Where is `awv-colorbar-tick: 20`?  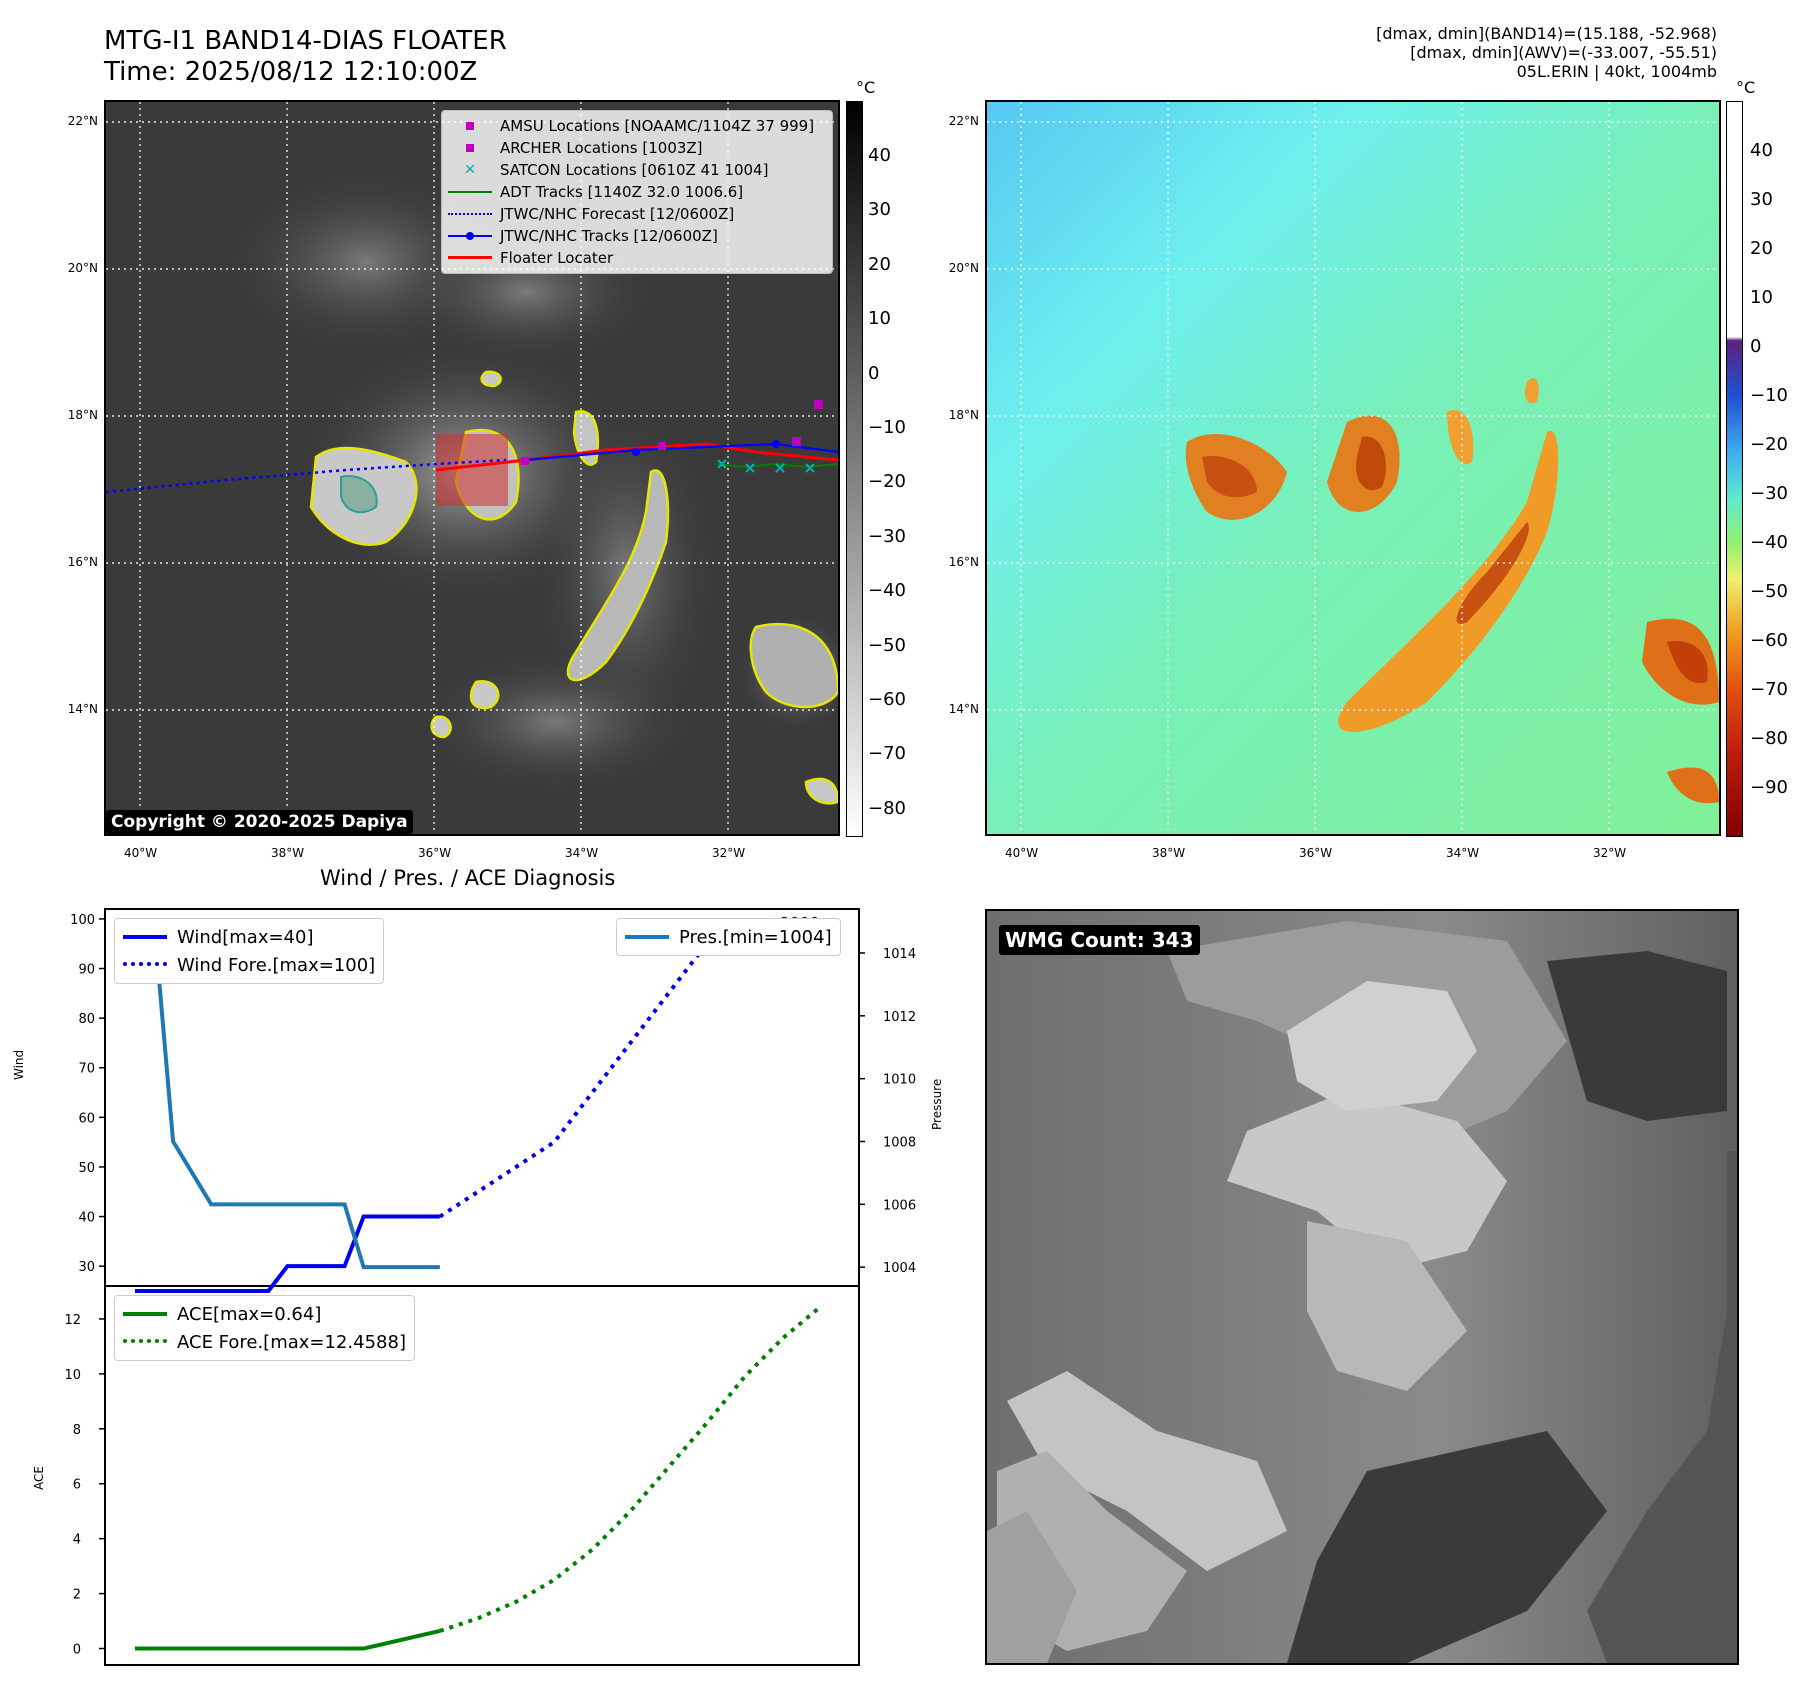
awv-colorbar-tick: 20 is located at coordinates (1761, 248).